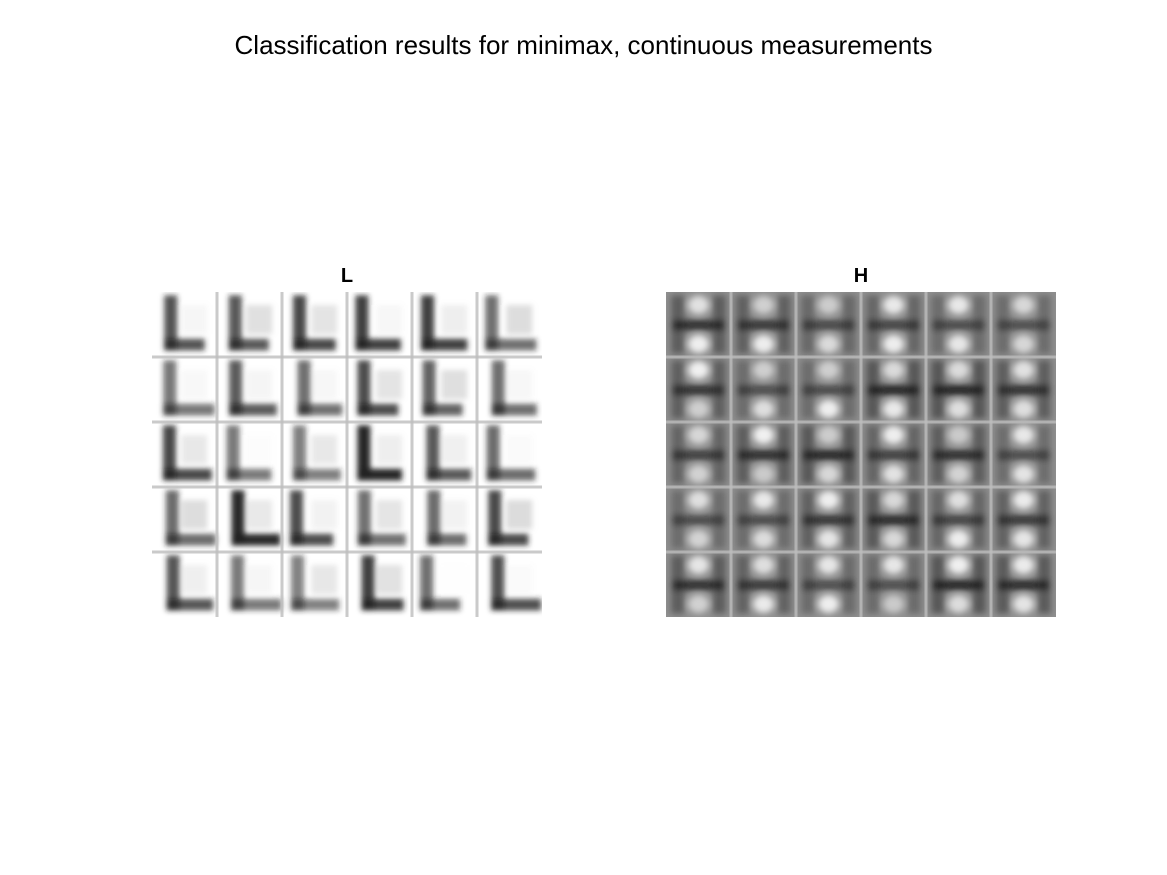  I want to click on panel-title-h: H, so click(861, 276).